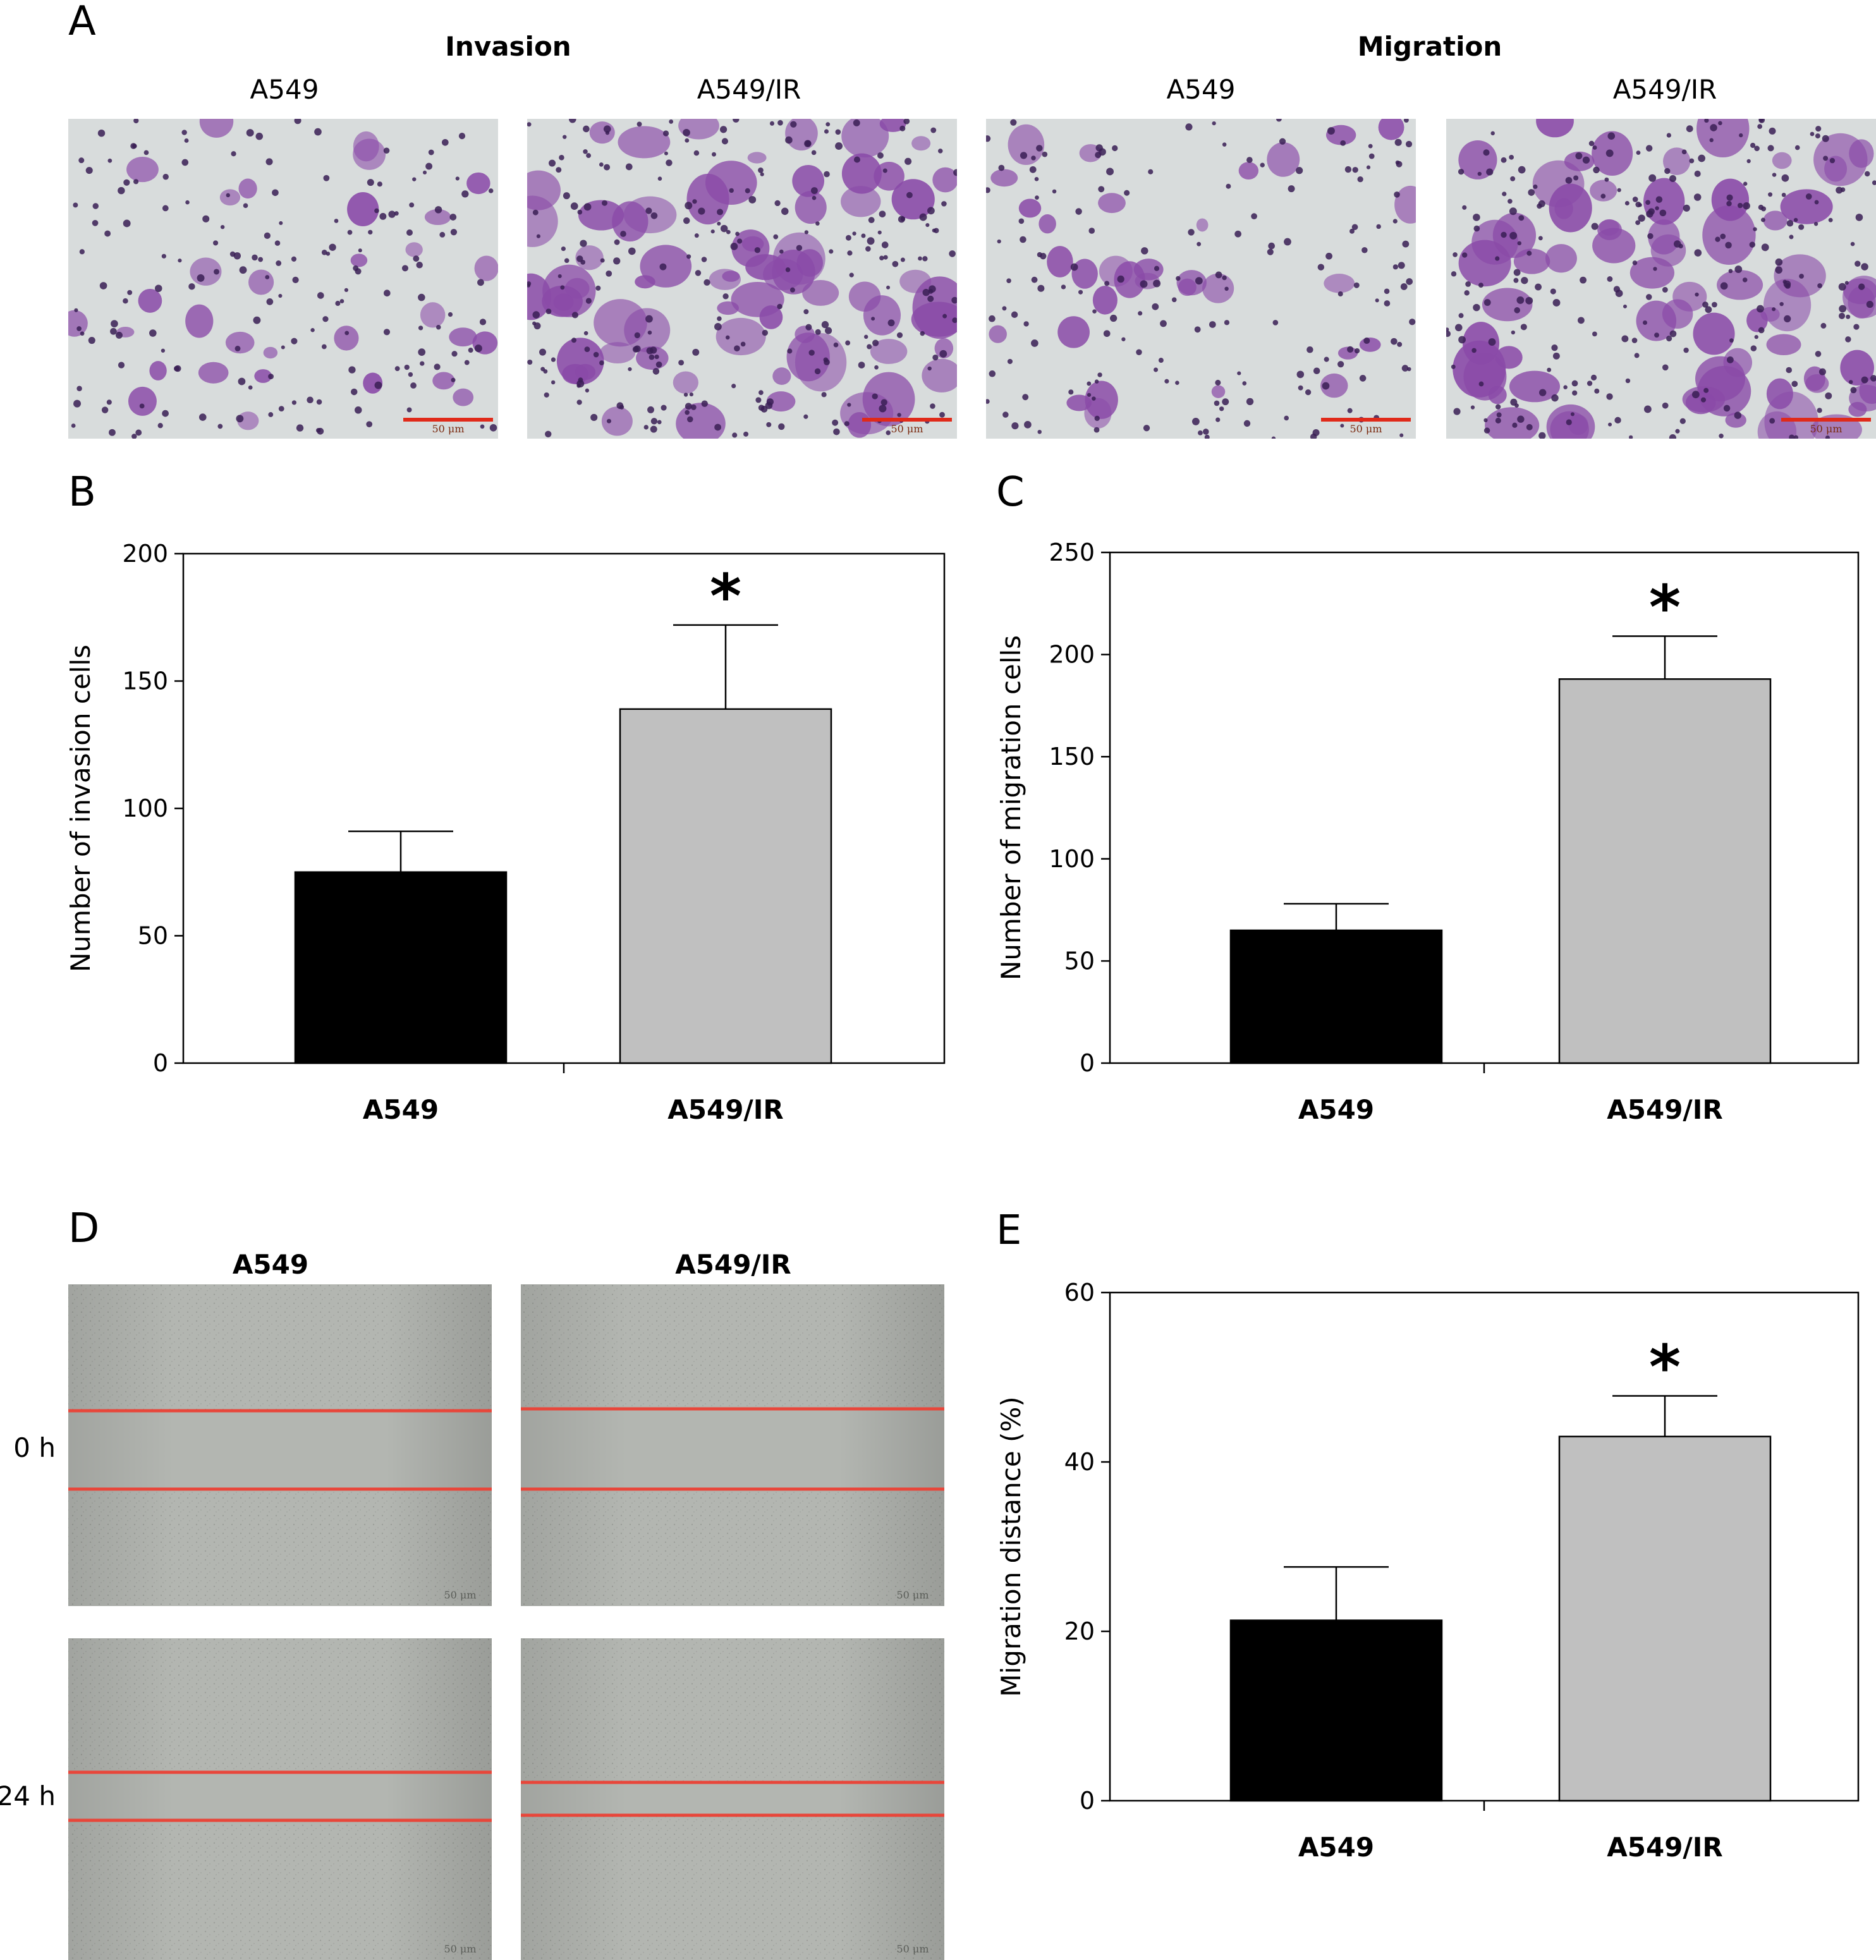 The height and width of the screenshot is (1960, 1876). What do you see at coordinates (749, 89) in the screenshot?
I see `invasion-col-a549ir: A549/IR` at bounding box center [749, 89].